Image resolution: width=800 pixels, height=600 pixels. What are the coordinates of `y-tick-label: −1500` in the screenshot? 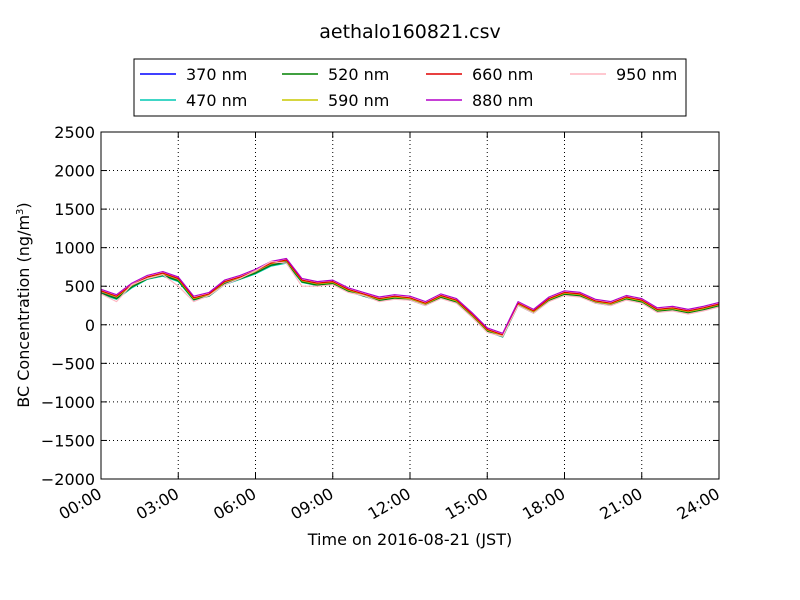 It's located at (68, 440).